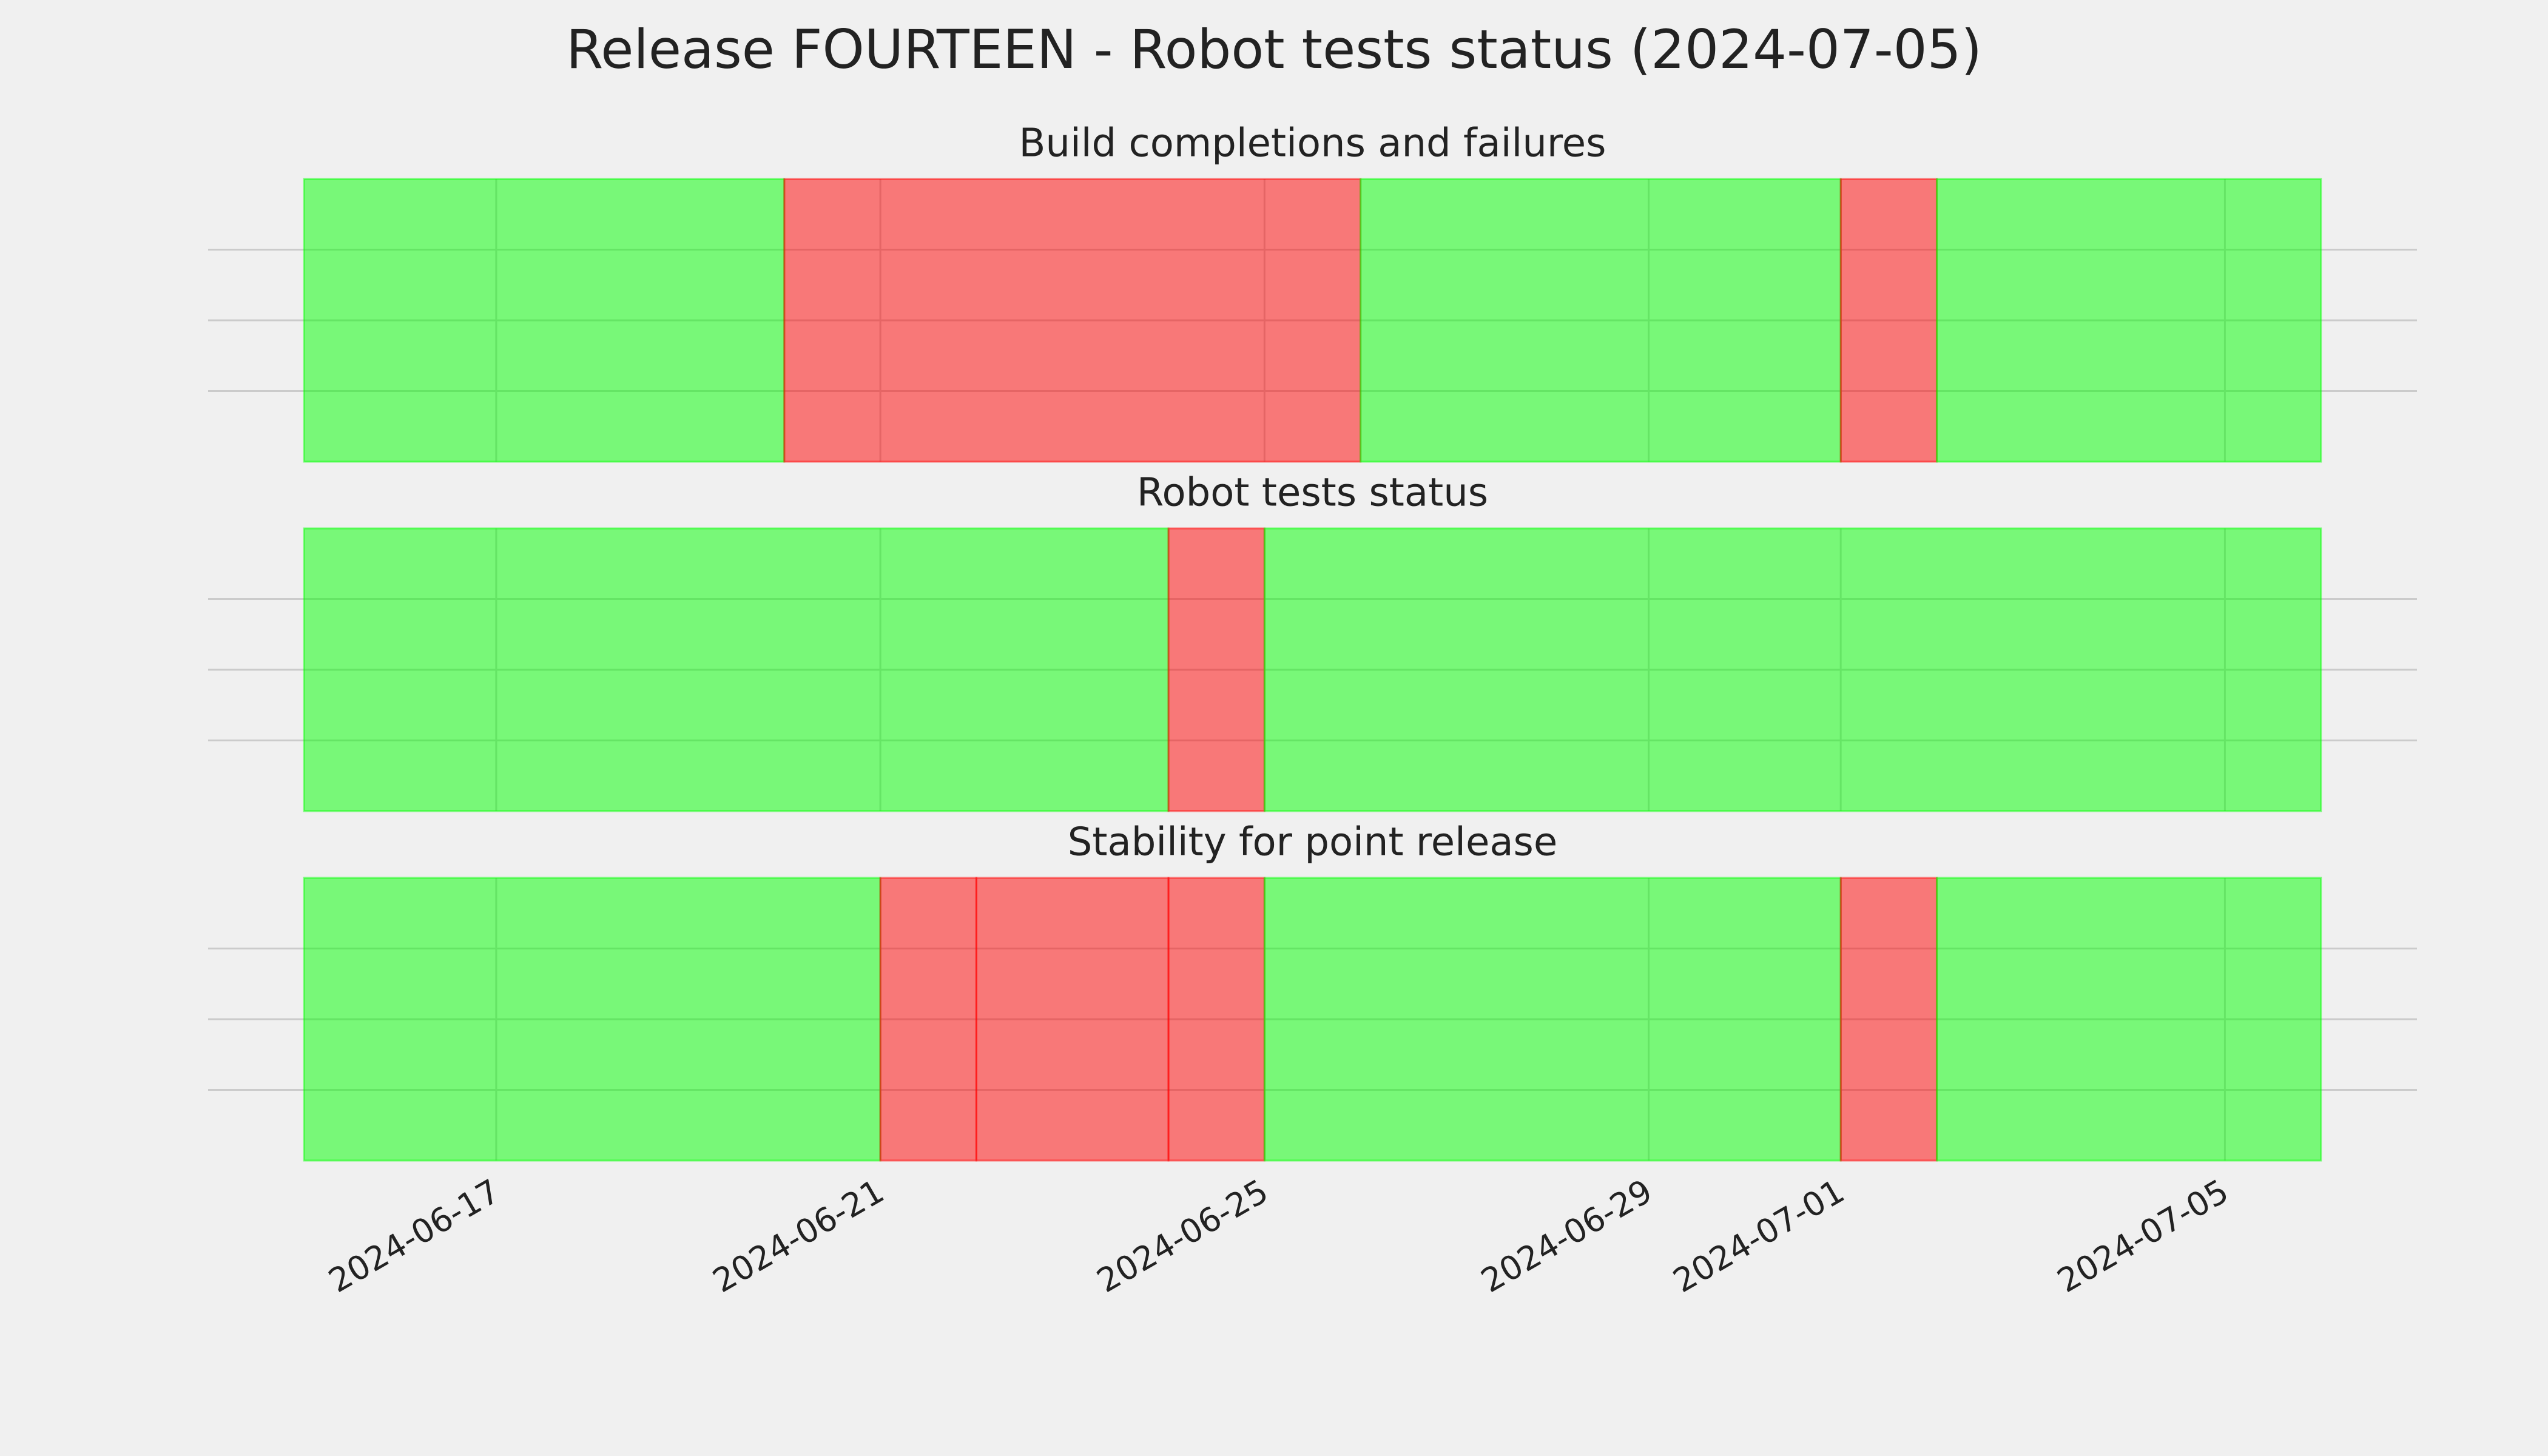  Describe the element at coordinates (1312, 143) in the screenshot. I see `subplot-title: Build completions and failures` at that location.